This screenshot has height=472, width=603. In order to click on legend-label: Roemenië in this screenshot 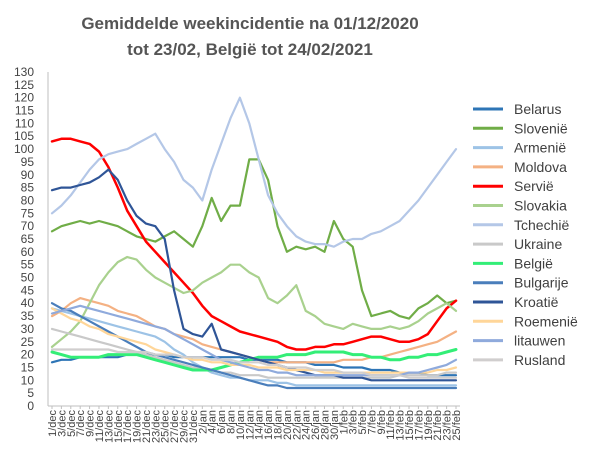, I will do `click(546, 321)`.